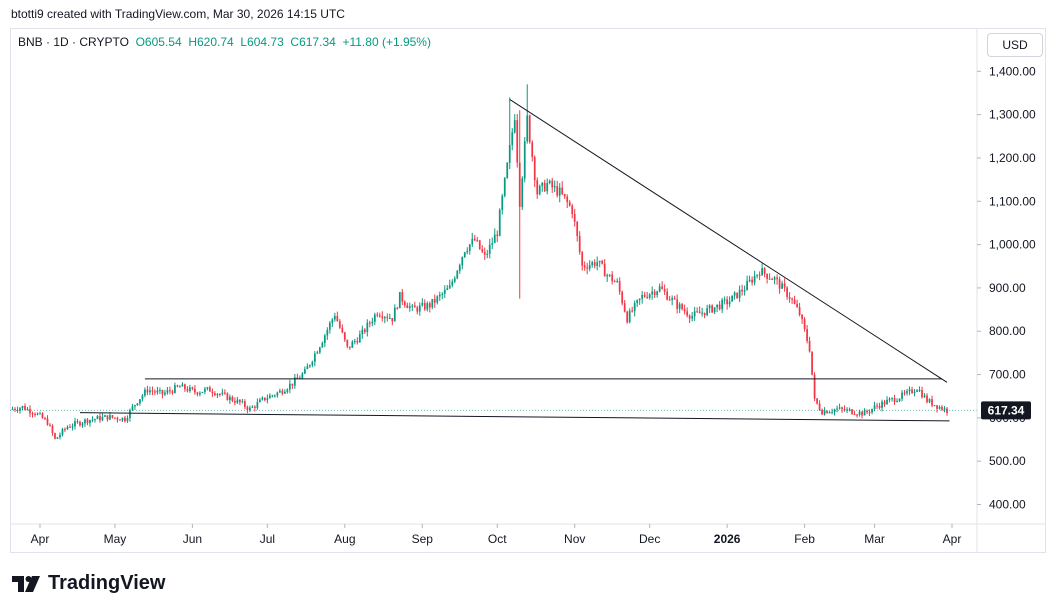  What do you see at coordinates (107, 583) in the screenshot?
I see `brand-name: TradingView` at bounding box center [107, 583].